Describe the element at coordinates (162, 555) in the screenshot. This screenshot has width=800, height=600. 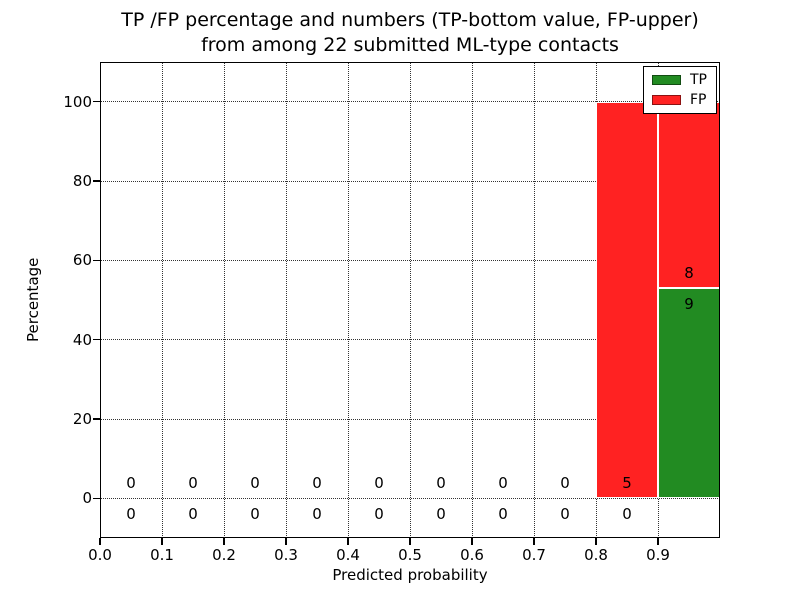
I see `x-tick-label: 0.1` at that location.